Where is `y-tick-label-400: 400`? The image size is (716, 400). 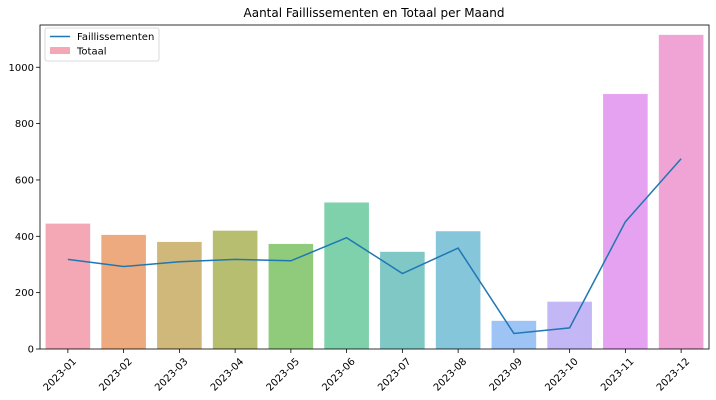
y-tick-label-400: 400 is located at coordinates (24, 237).